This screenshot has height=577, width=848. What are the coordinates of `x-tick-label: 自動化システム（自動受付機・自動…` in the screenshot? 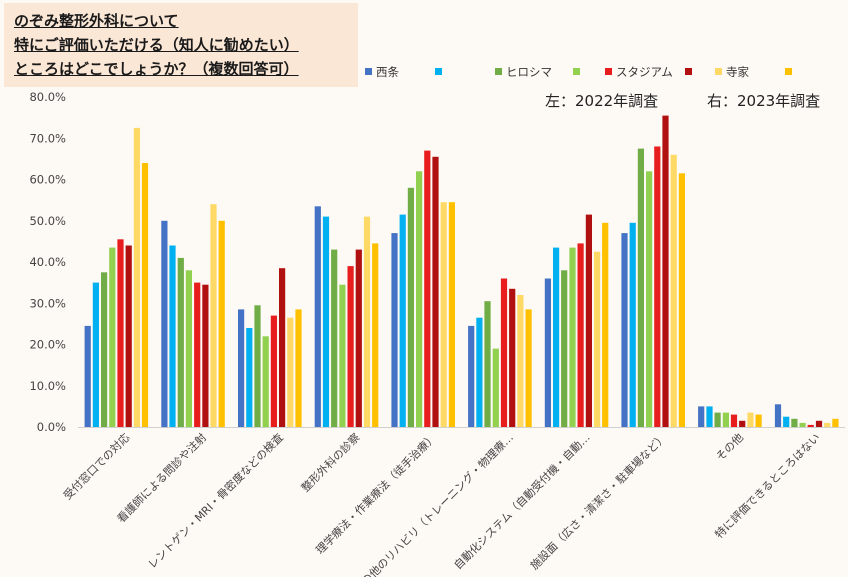 It's located at (522, 501).